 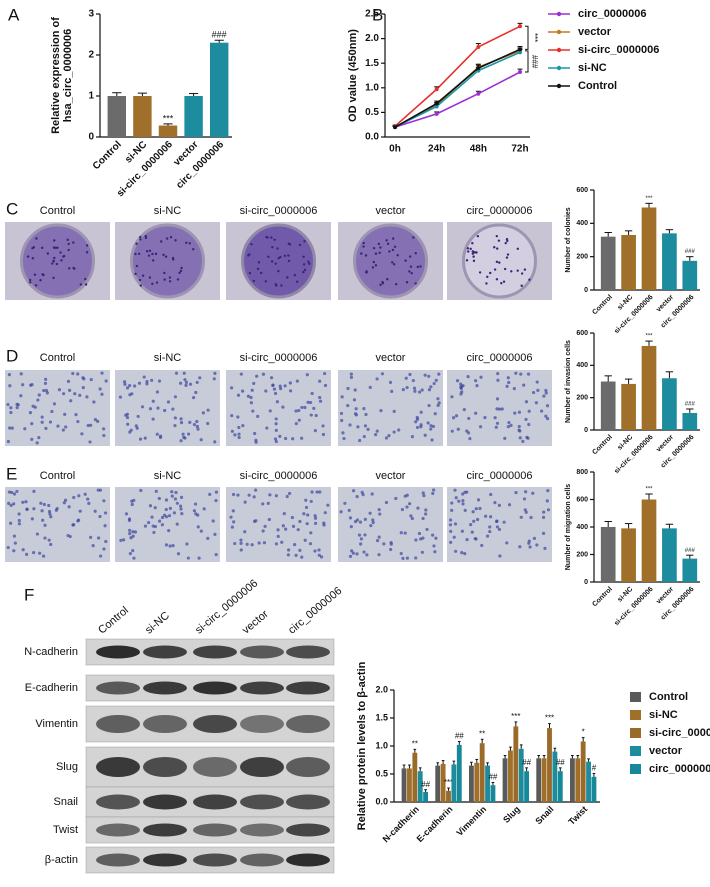 What do you see at coordinates (372, 112) in the screenshot?
I see `y-tick-label: 0.5` at bounding box center [372, 112].